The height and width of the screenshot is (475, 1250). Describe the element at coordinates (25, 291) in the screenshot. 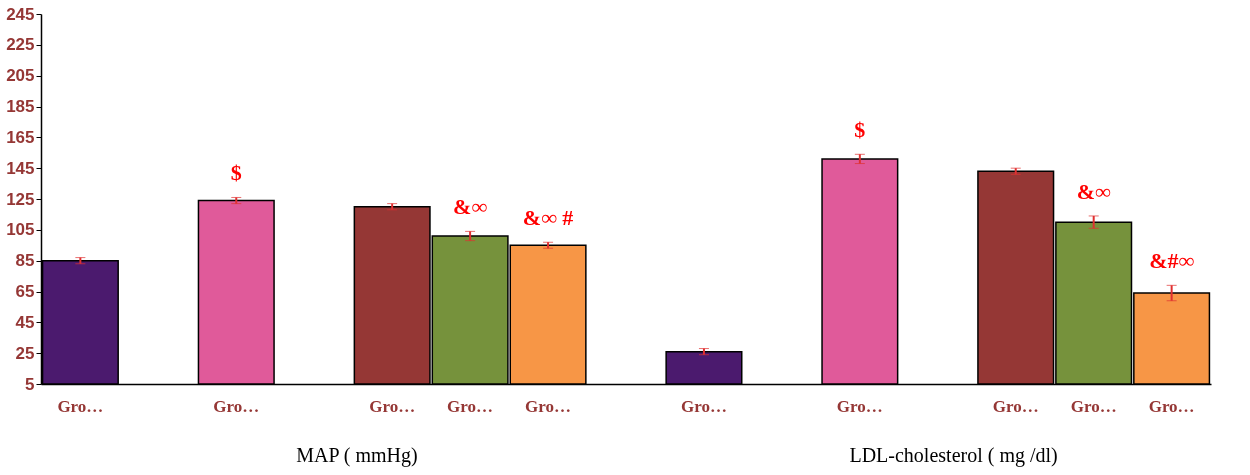

I see `y-tick-label: 65` at that location.